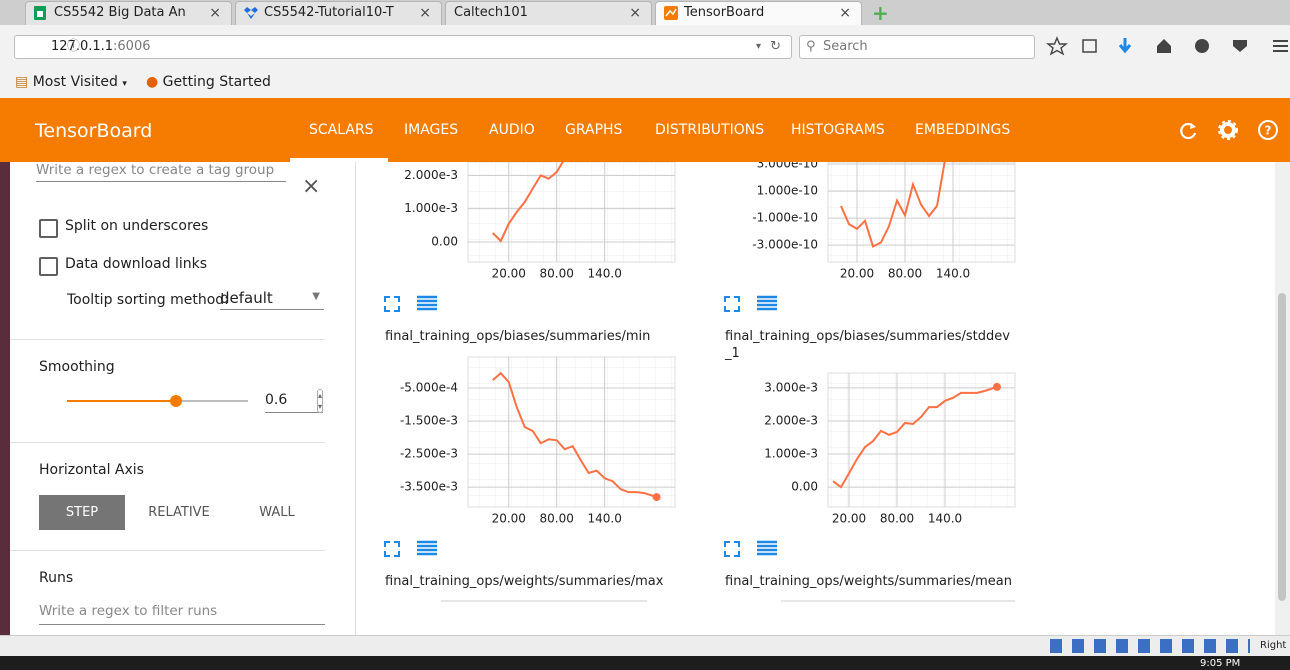 This screenshot has height=670, width=1290. Describe the element at coordinates (787, 164) in the screenshot. I see `y-tick-label: 3.000e-10` at that location.